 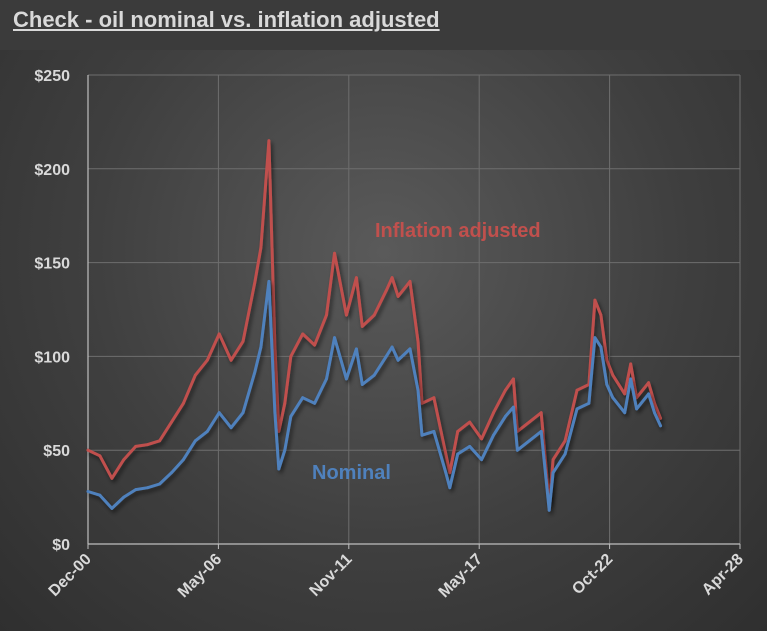 I want to click on x-tick-label: Dec-00, so click(x=70, y=575).